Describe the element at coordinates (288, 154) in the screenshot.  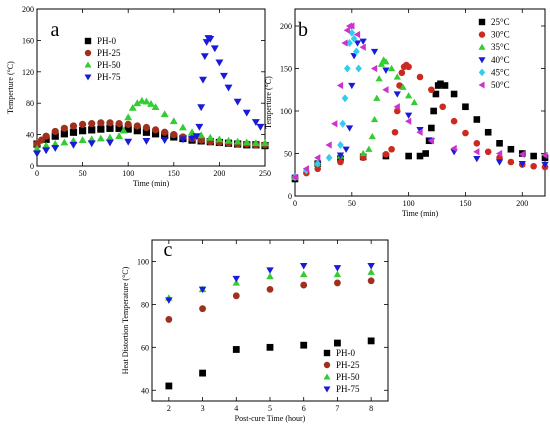
I see `y-tick-label: 50` at that location.